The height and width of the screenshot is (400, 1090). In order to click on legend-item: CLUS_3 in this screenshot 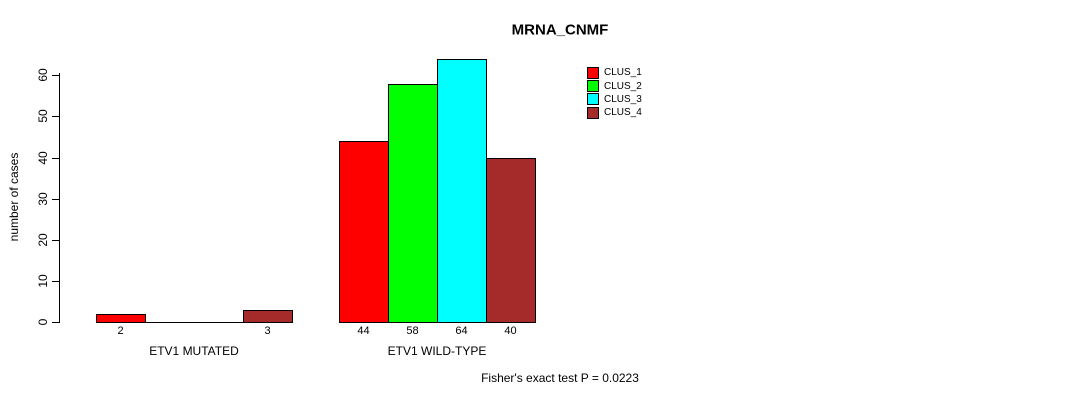, I will do `click(614, 99)`.